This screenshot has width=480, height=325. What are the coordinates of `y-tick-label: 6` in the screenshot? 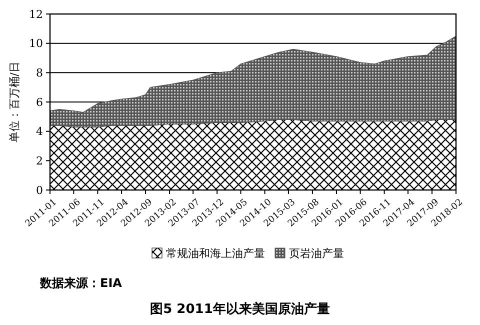 It's located at (39, 102).